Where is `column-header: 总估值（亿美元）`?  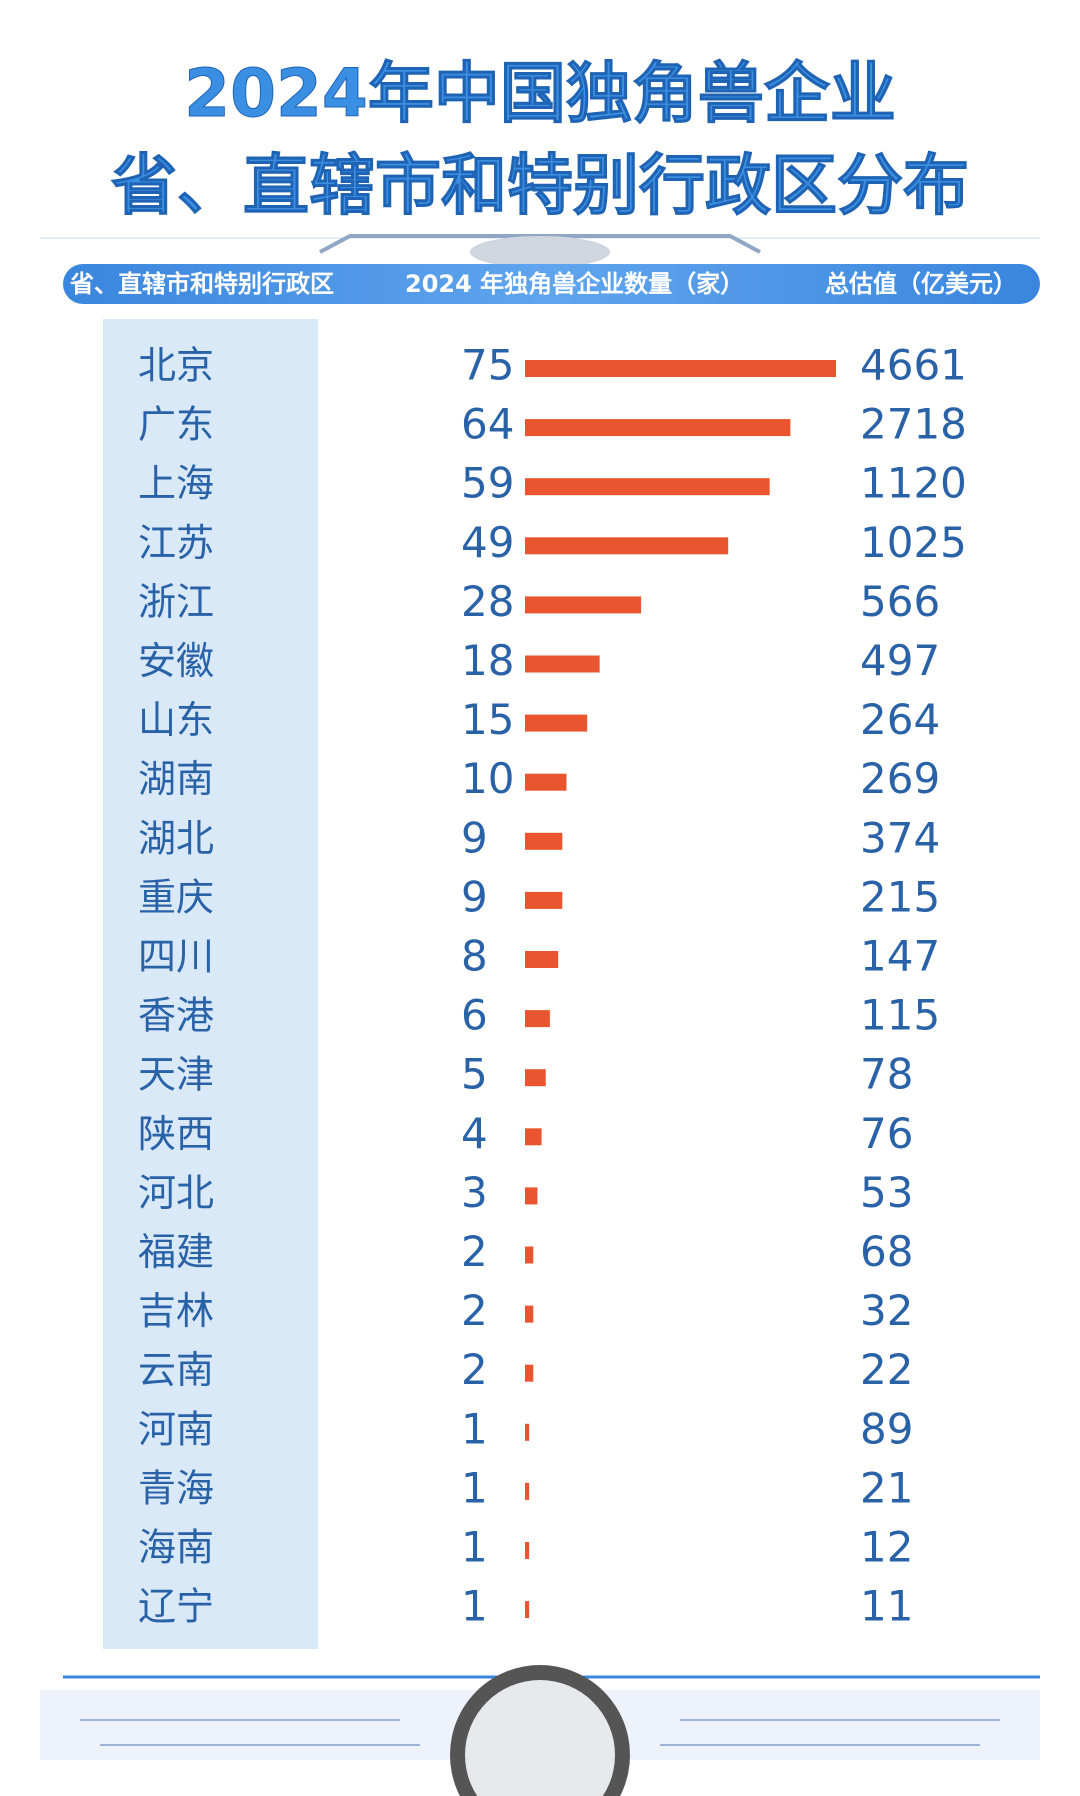 column-header: 总估值（亿美元） is located at coordinates (921, 284).